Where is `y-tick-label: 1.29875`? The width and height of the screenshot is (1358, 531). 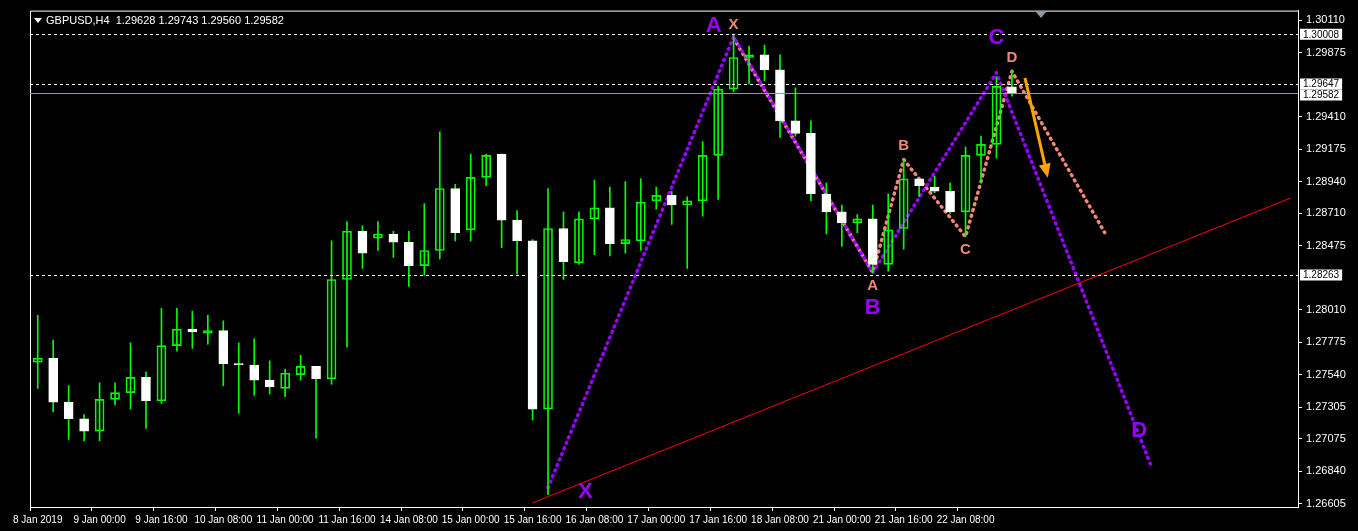 y-tick-label: 1.29875 is located at coordinates (1326, 51).